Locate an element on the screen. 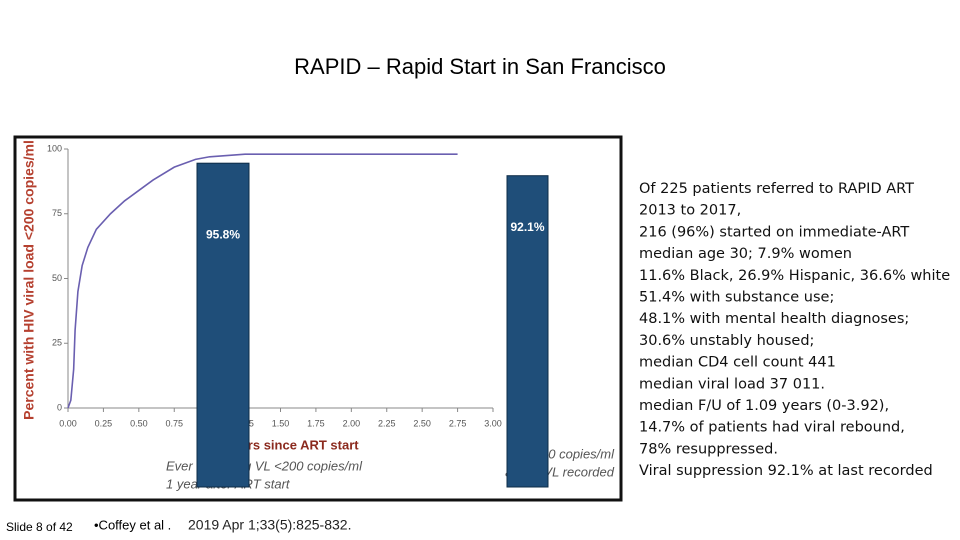 This screenshot has width=960, height=540. x-tick-label: 0.75 is located at coordinates (174, 423).